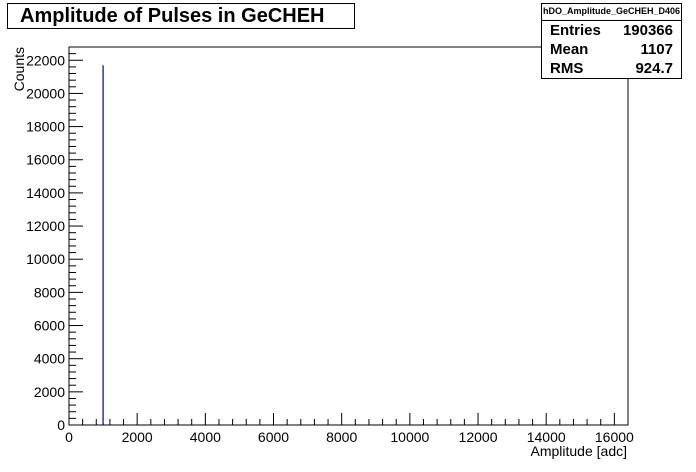 This screenshot has height=472, width=696. I want to click on y-tick-label: 22000, so click(45, 60).